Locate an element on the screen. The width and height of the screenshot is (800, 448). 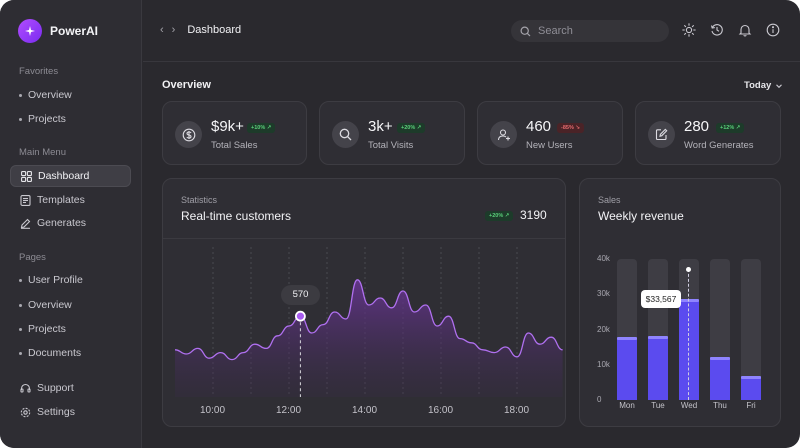
stat-card-total-visits: 3k+ +20% ↗ Total Visits is located at coordinates (392, 133).